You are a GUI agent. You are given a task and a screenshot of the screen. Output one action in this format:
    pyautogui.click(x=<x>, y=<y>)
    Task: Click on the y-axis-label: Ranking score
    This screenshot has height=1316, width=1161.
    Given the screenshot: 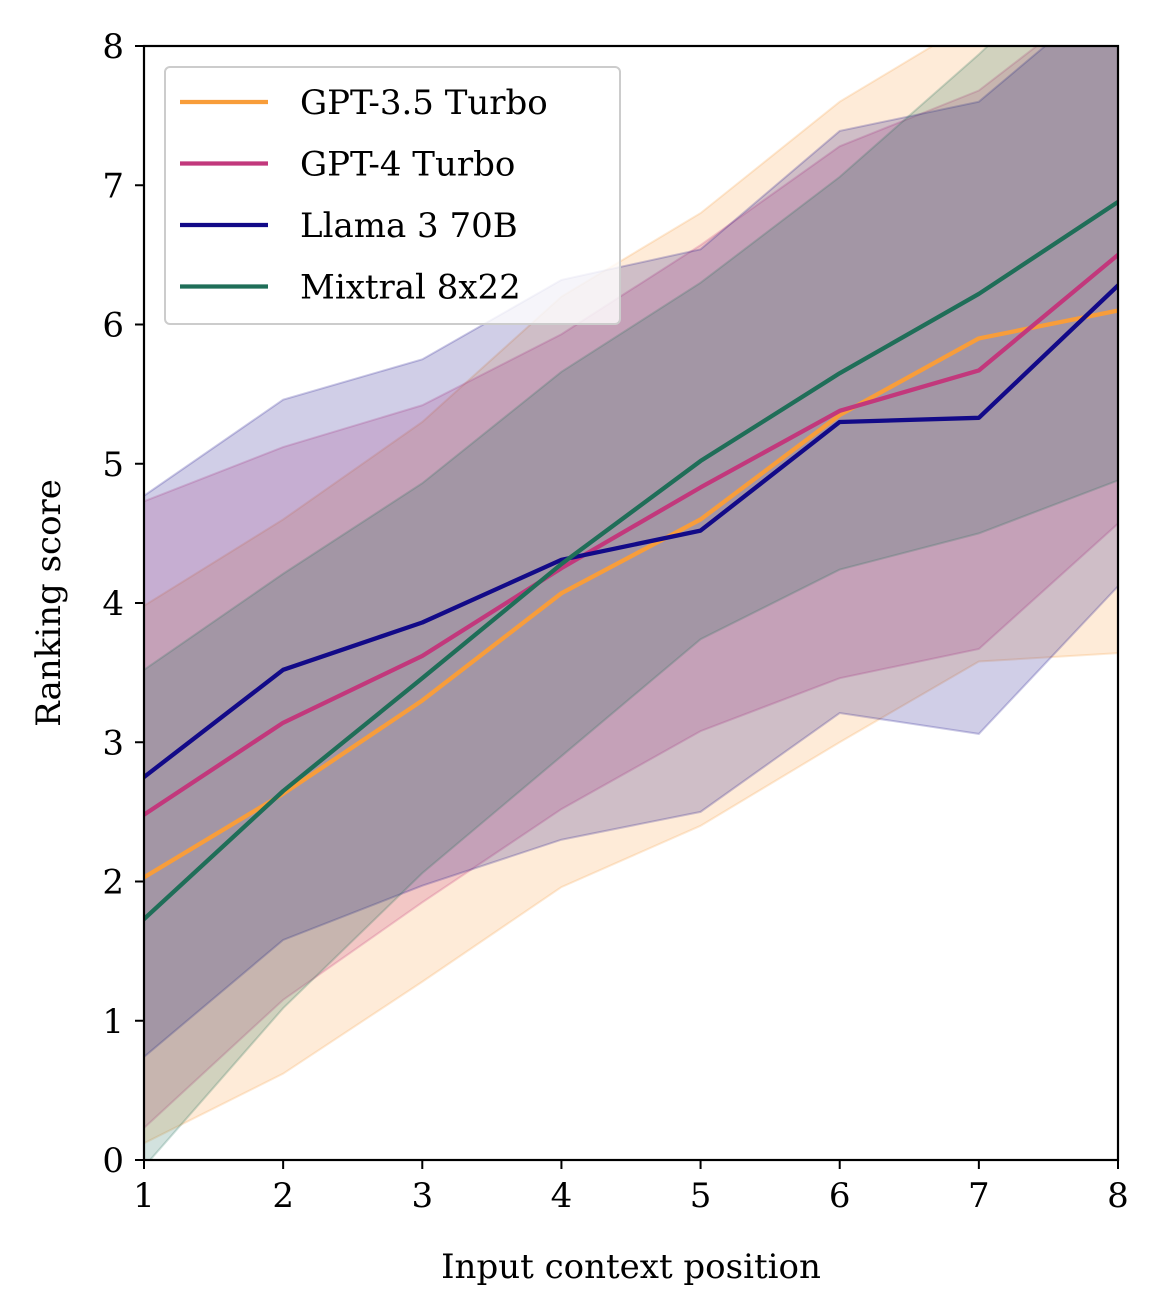 What is the action you would take?
    pyautogui.click(x=49, y=603)
    